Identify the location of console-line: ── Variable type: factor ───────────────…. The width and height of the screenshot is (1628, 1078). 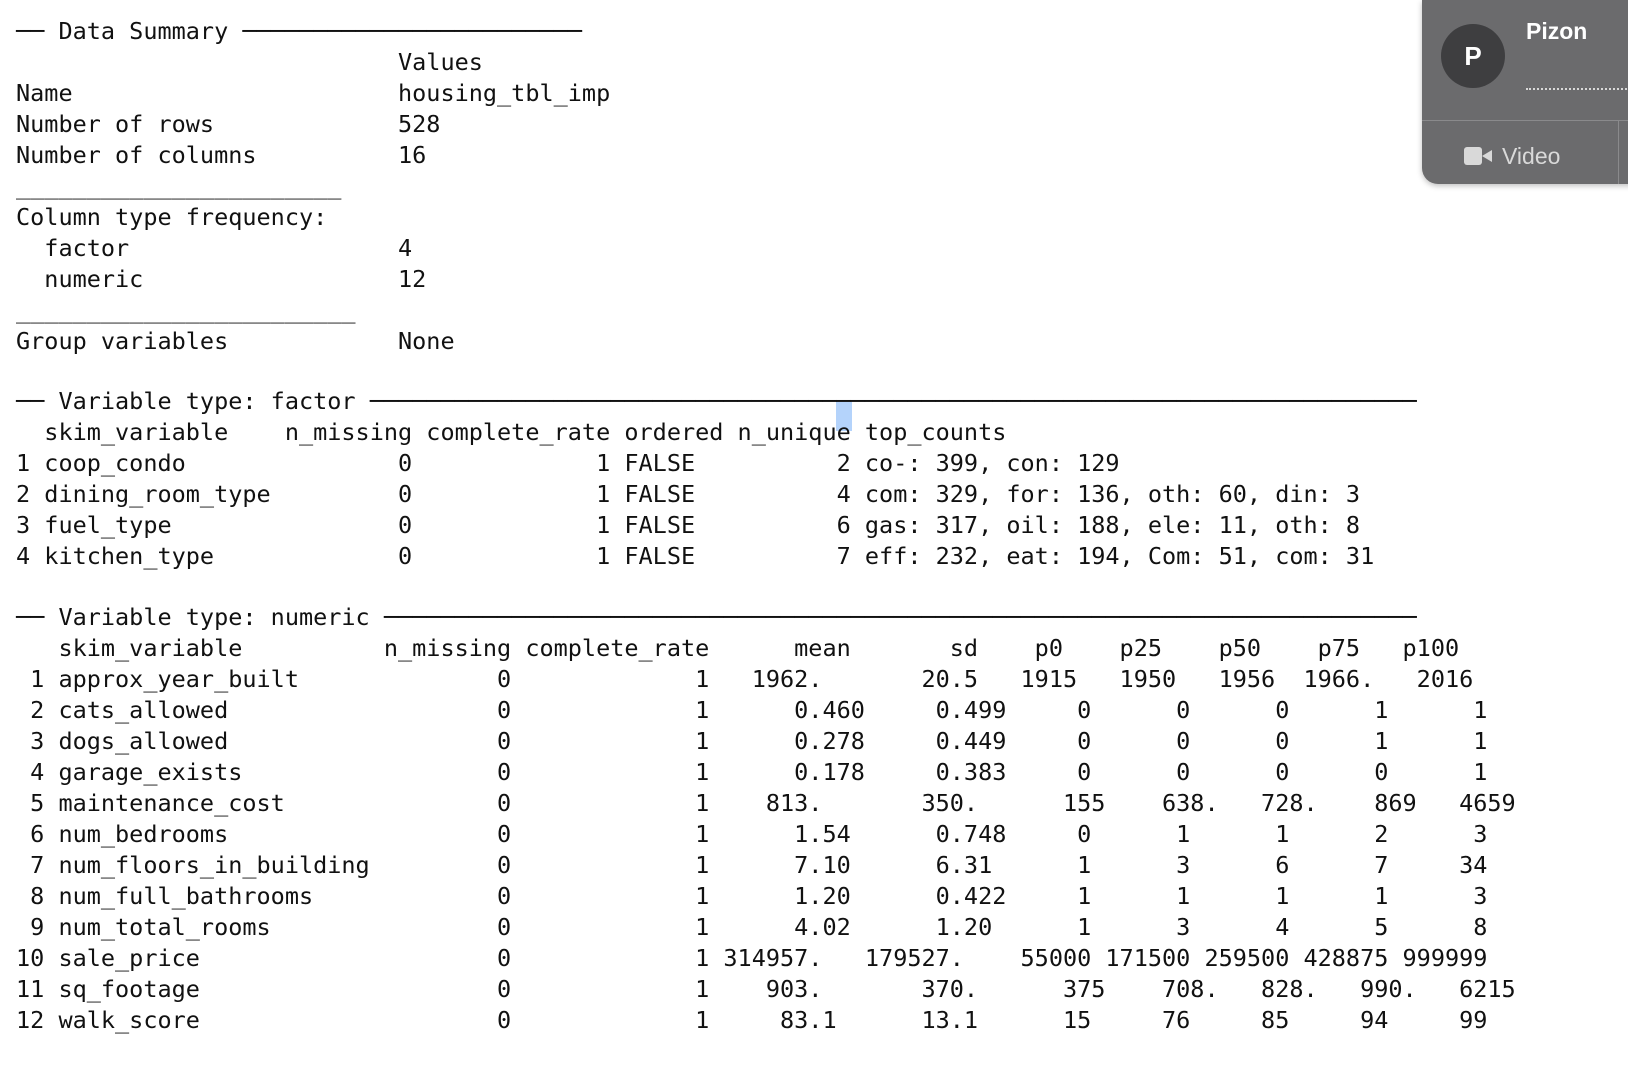
(716, 401).